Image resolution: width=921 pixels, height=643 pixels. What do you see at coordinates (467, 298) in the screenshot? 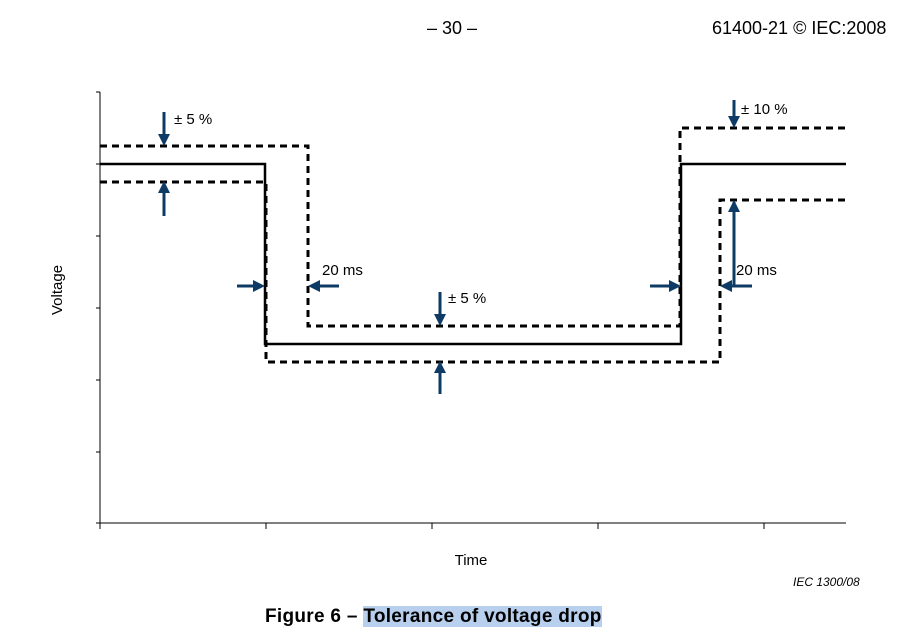
I see `tolerance-label-middle: ± 5 %` at bounding box center [467, 298].